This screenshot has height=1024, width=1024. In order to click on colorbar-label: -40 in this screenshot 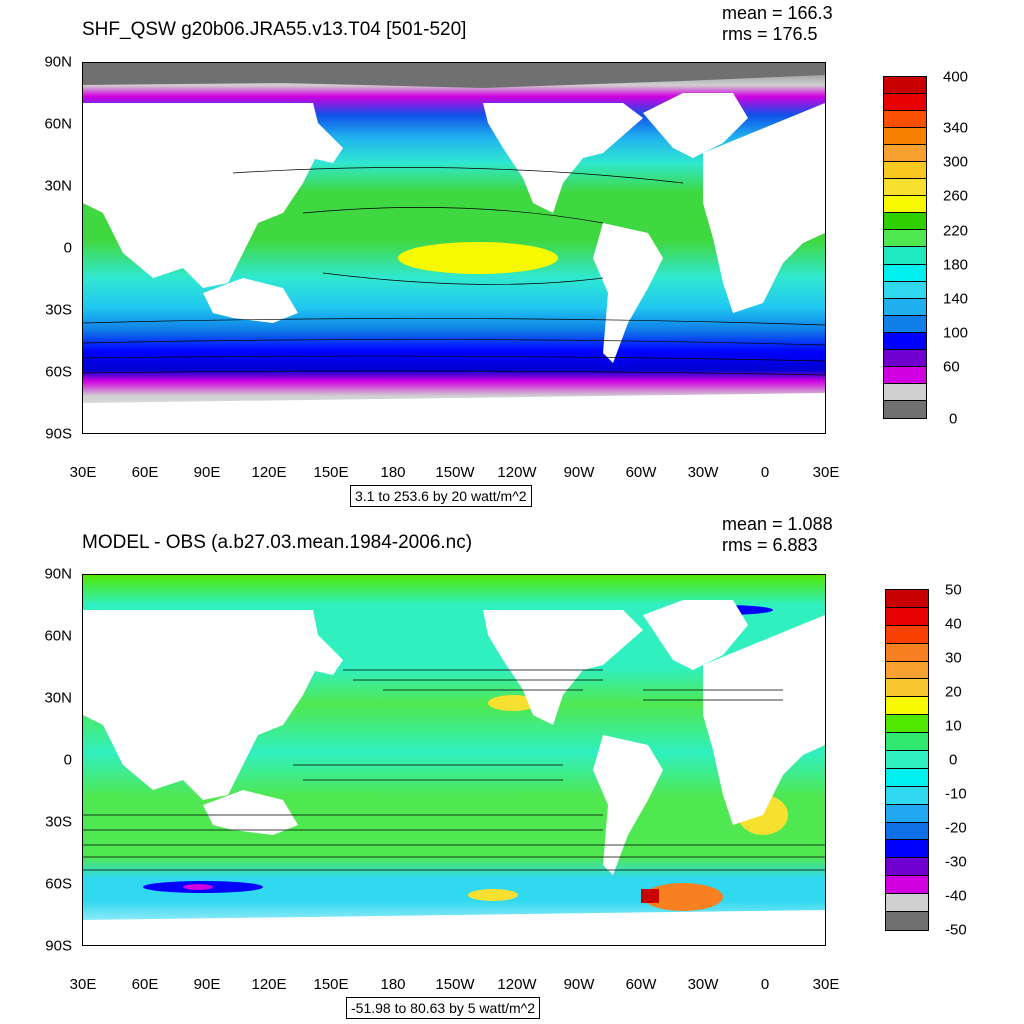, I will do `click(956, 896)`.